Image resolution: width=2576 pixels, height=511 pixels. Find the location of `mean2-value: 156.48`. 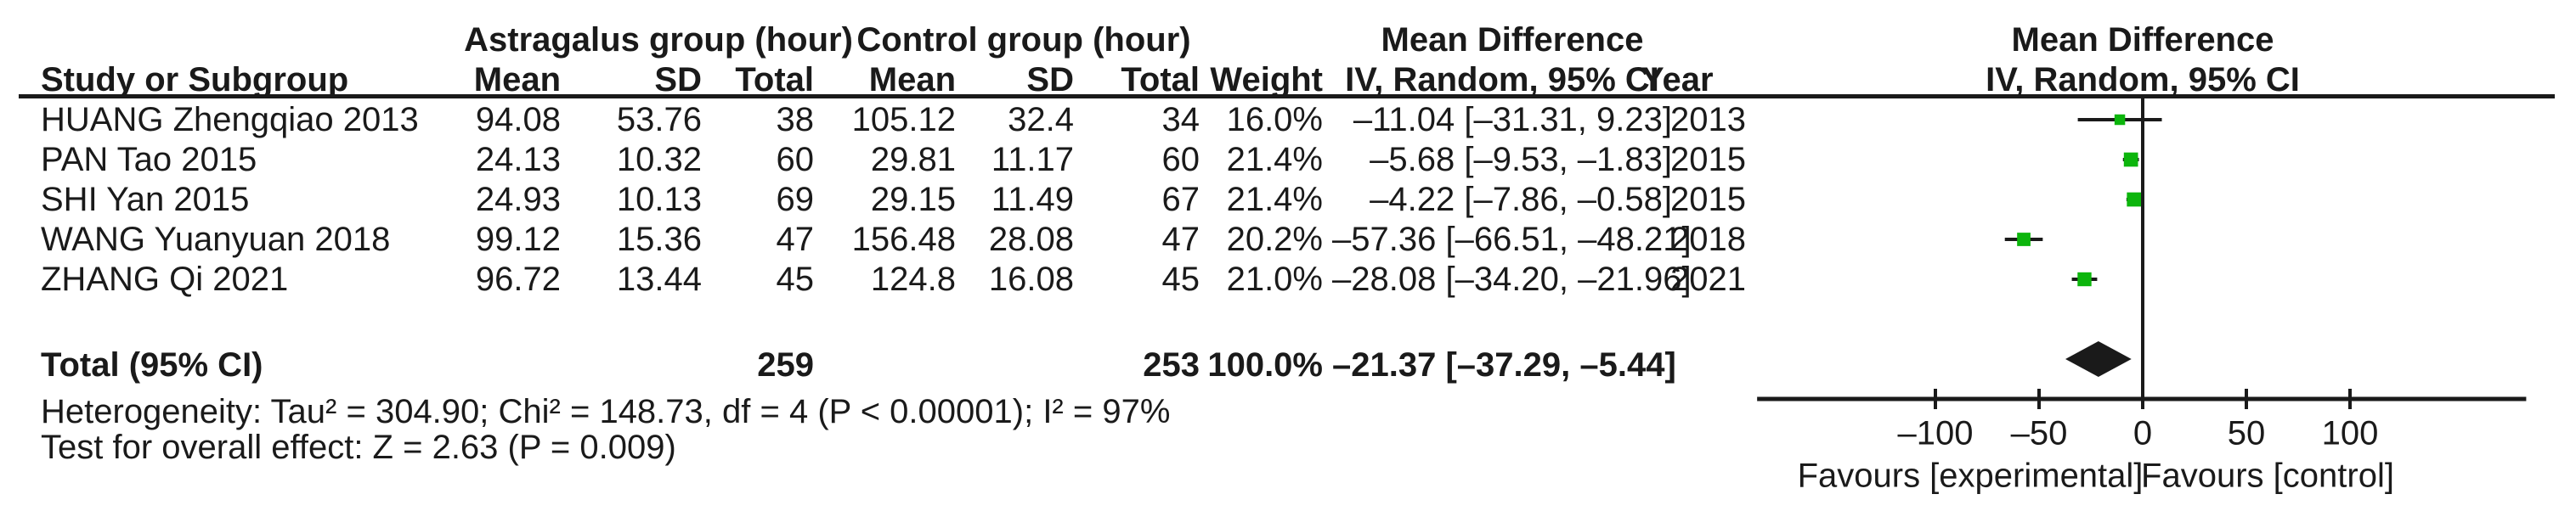

mean2-value: 156.48 is located at coordinates (904, 239).